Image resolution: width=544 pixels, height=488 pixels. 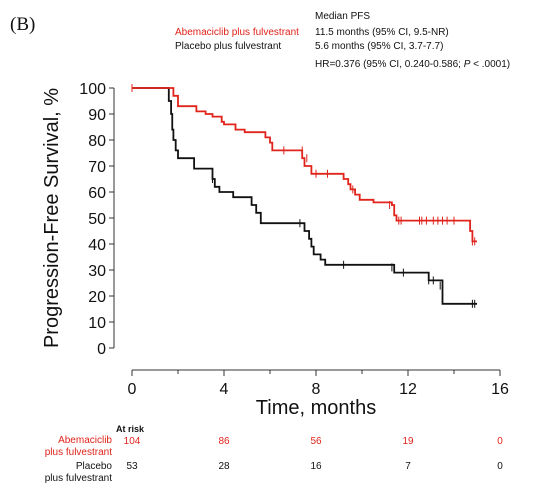 What do you see at coordinates (389, 64) in the screenshot?
I see `hazard-ratio-main: HR=0.376 (95% CI, 0.240-0.586;` at bounding box center [389, 64].